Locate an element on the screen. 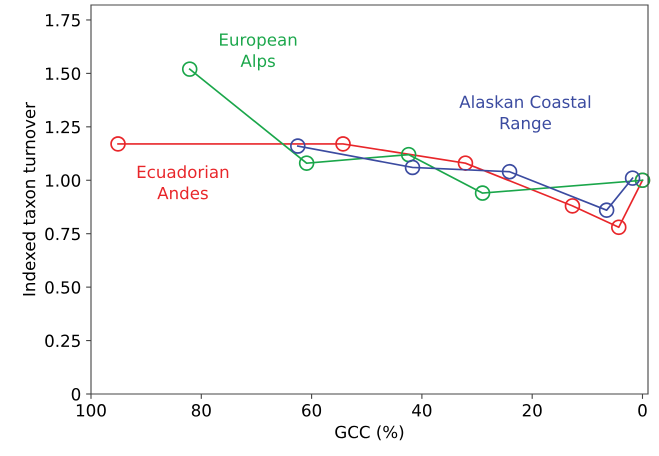  series-label: Ecuadorian Andes is located at coordinates (183, 182).